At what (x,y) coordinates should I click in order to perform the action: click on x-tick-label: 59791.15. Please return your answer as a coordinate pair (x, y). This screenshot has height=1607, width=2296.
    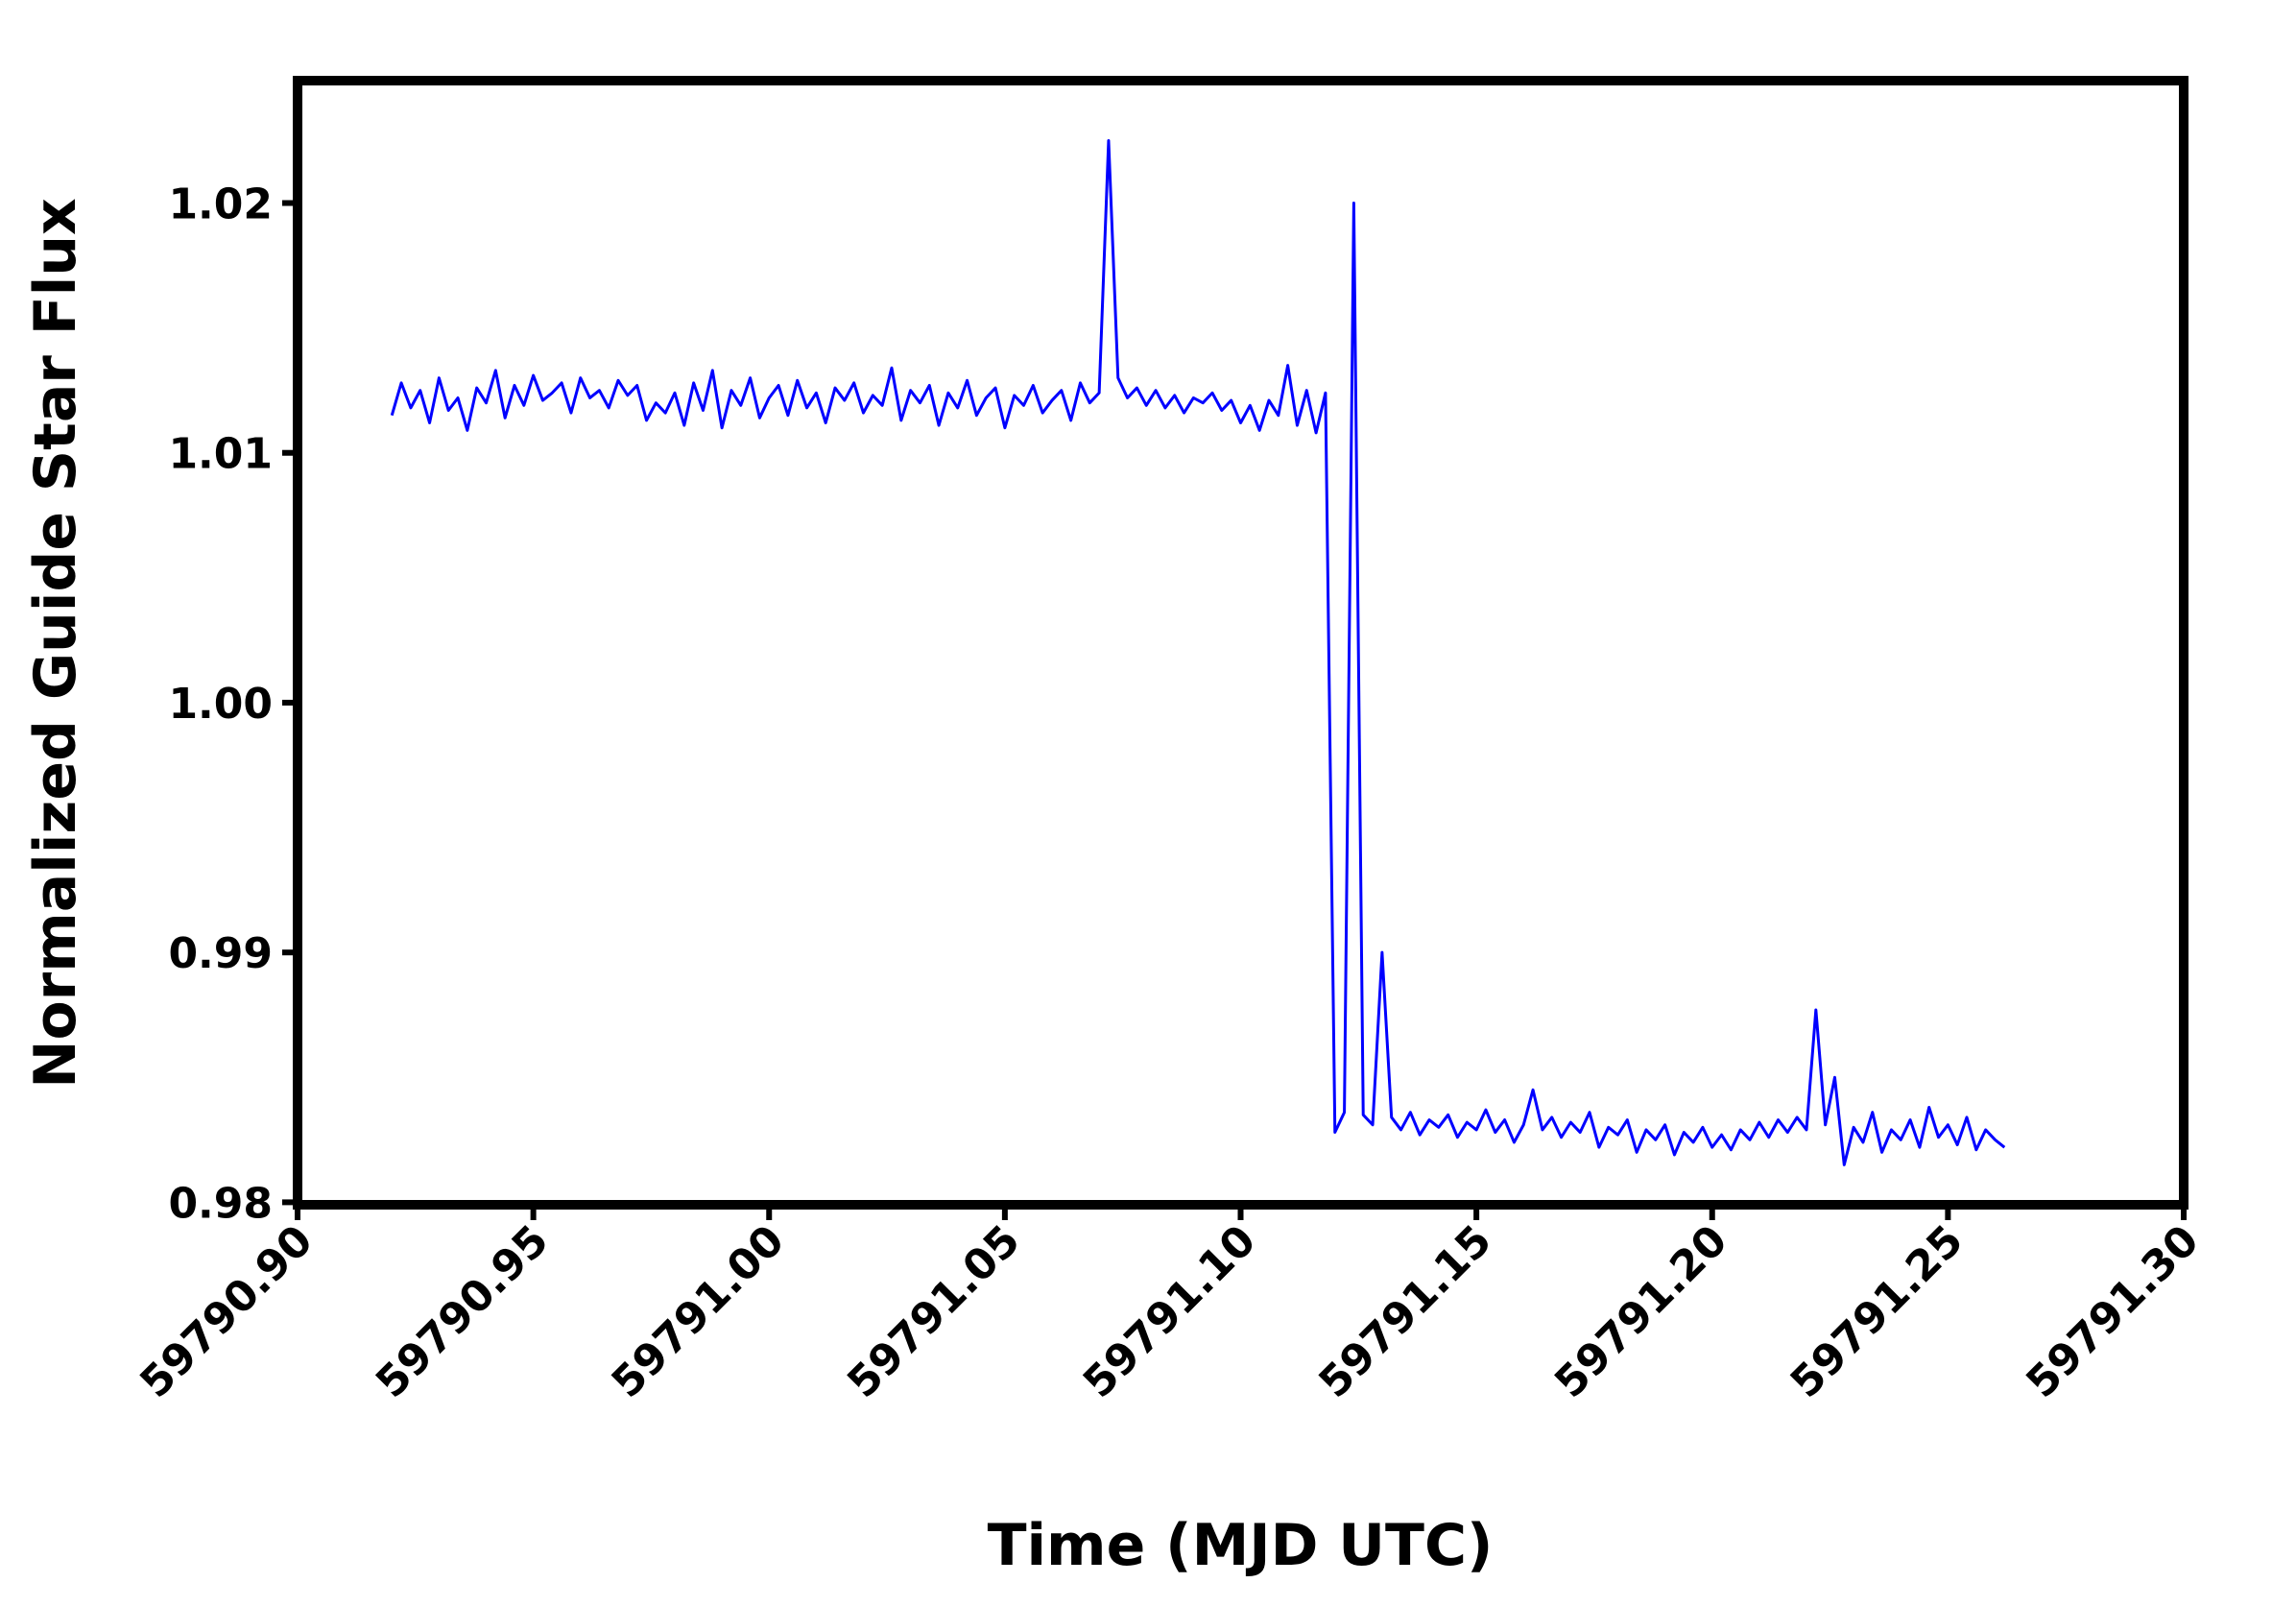
    Looking at the image, I should click on (1405, 1311).